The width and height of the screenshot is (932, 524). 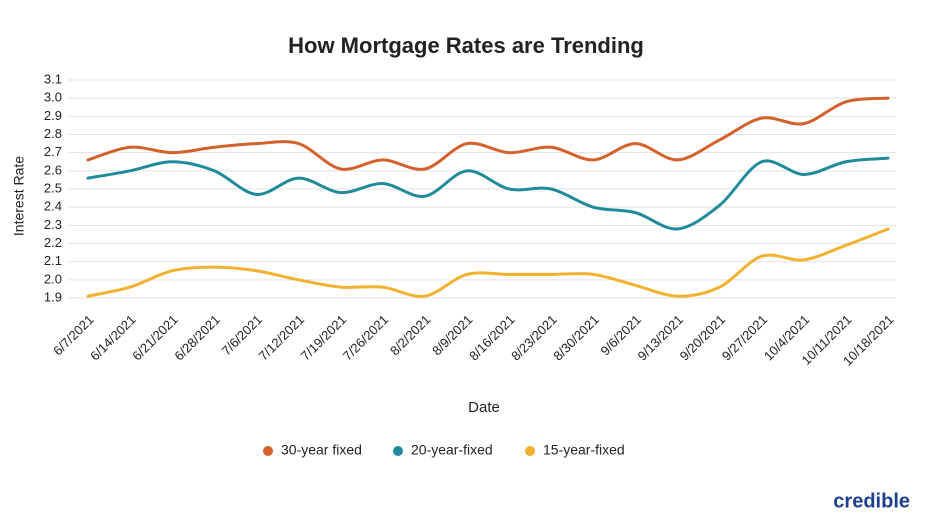 What do you see at coordinates (53, 296) in the screenshot?
I see `y-tick-label: 1.9` at bounding box center [53, 296].